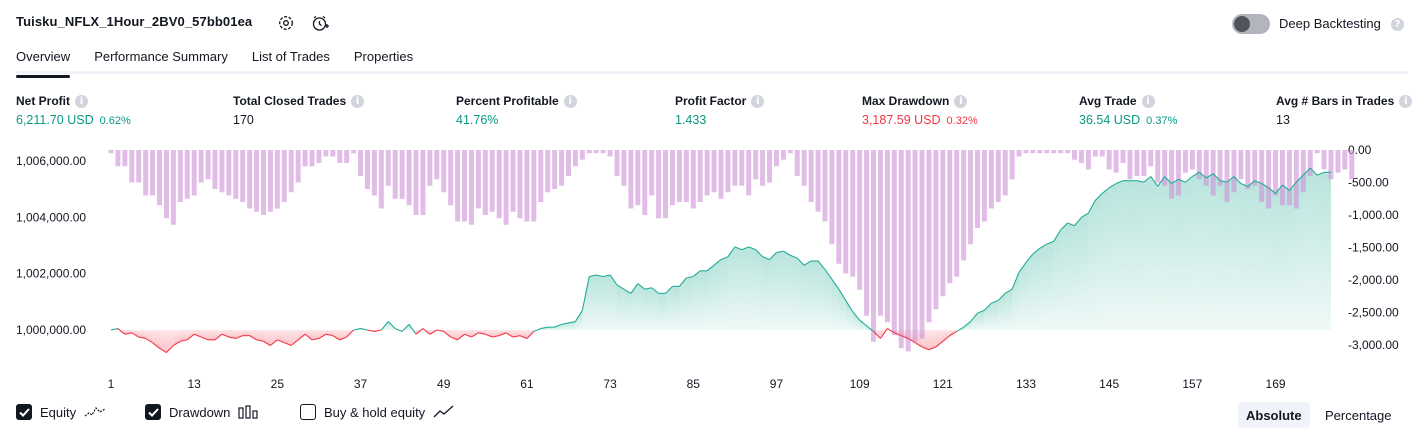  I want to click on legend-label: Buy & hold equity, so click(375, 412).